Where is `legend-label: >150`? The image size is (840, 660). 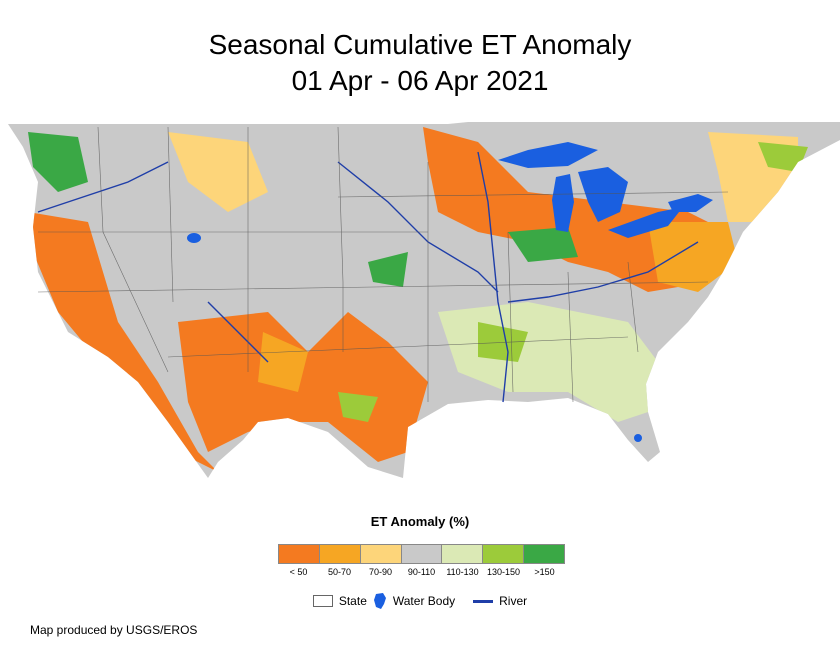 legend-label: >150 is located at coordinates (544, 572).